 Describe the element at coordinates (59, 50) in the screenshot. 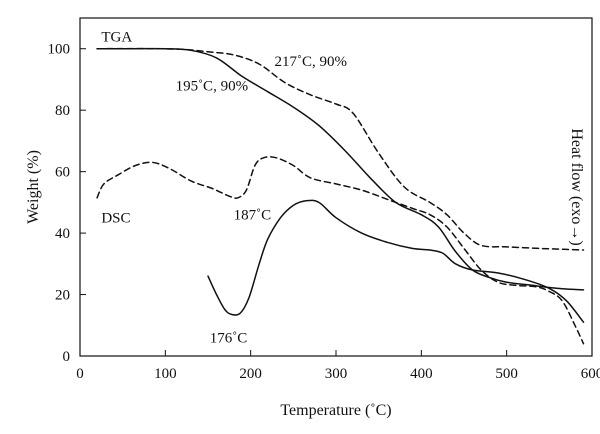

I see `y-tick-label: 100` at that location.